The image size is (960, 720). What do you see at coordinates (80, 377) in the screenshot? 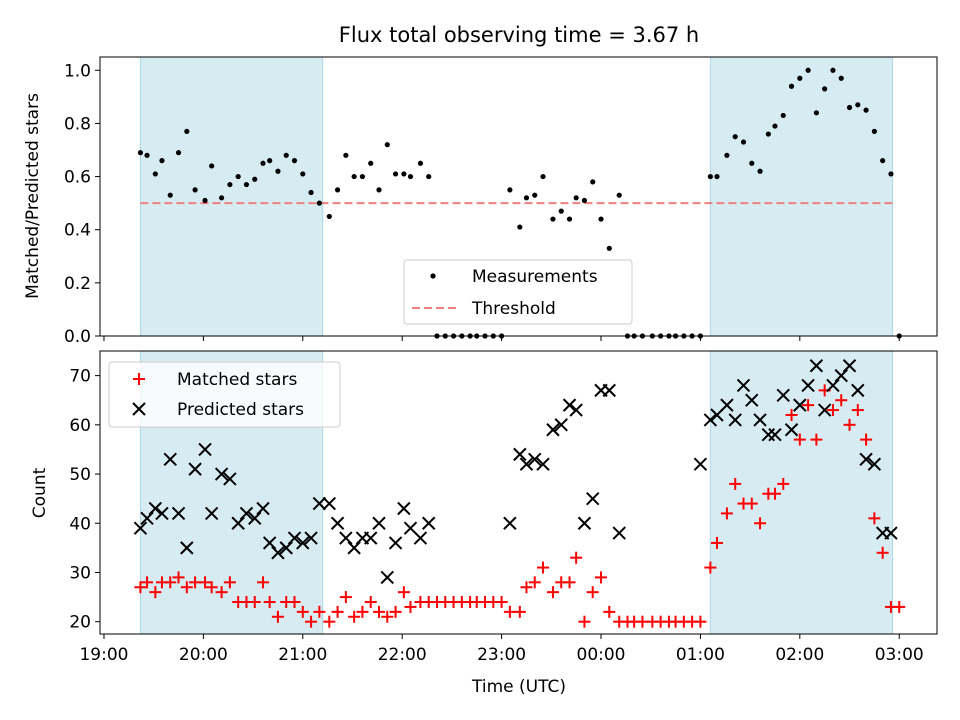
I see `y-tick-label: 70` at bounding box center [80, 377].